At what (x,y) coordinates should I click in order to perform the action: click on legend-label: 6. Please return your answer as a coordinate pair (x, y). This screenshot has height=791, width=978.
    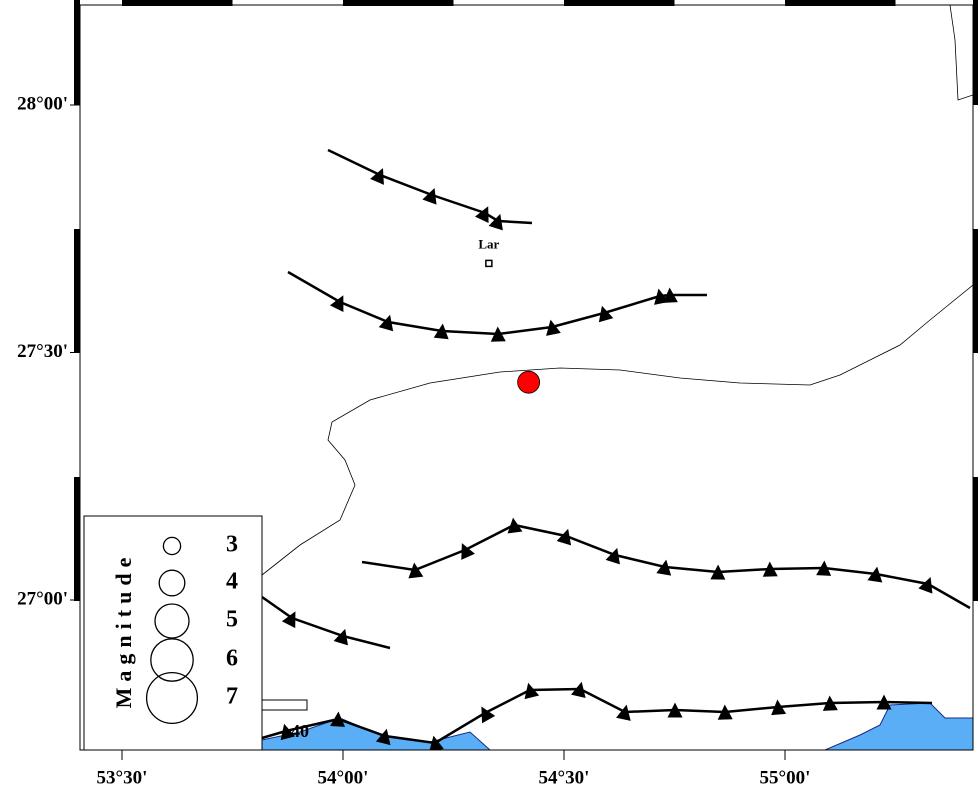
    Looking at the image, I should click on (232, 659).